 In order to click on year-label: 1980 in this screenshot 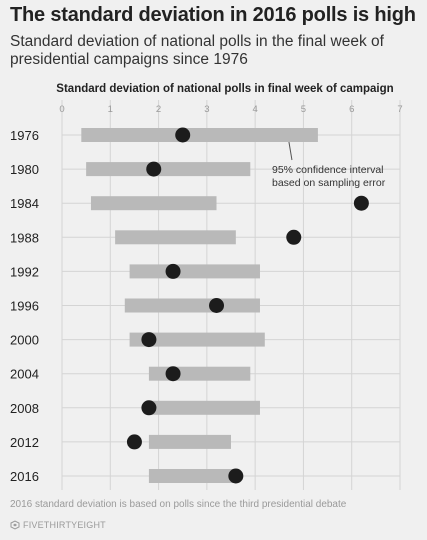, I will do `click(24, 169)`.